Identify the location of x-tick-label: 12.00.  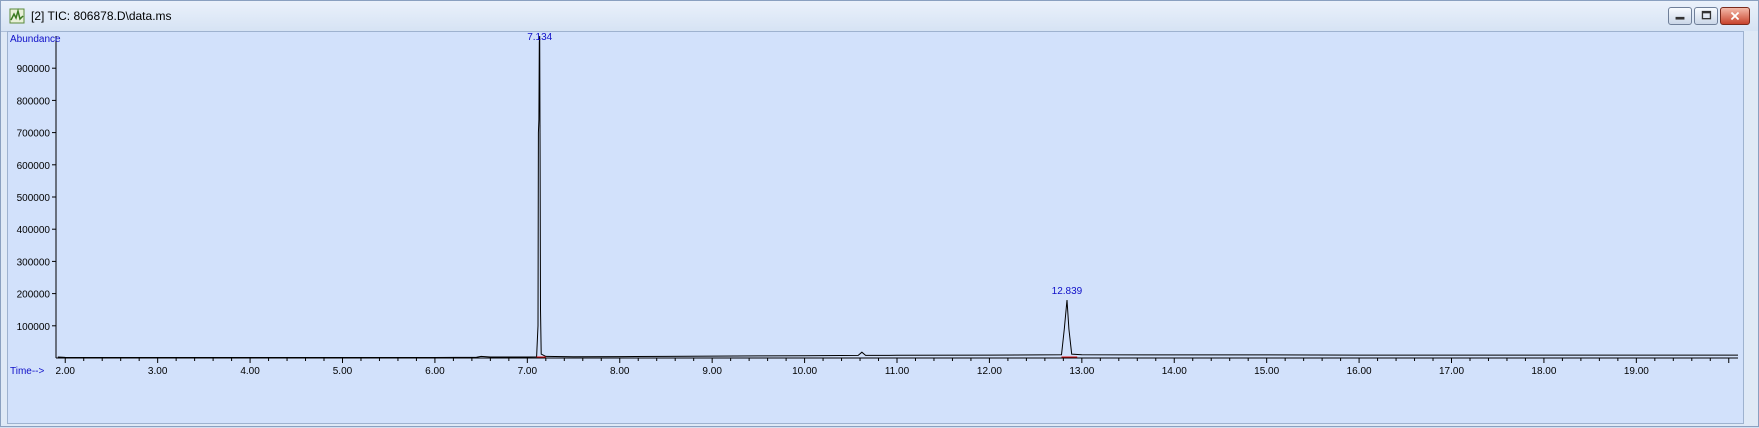
(989, 371).